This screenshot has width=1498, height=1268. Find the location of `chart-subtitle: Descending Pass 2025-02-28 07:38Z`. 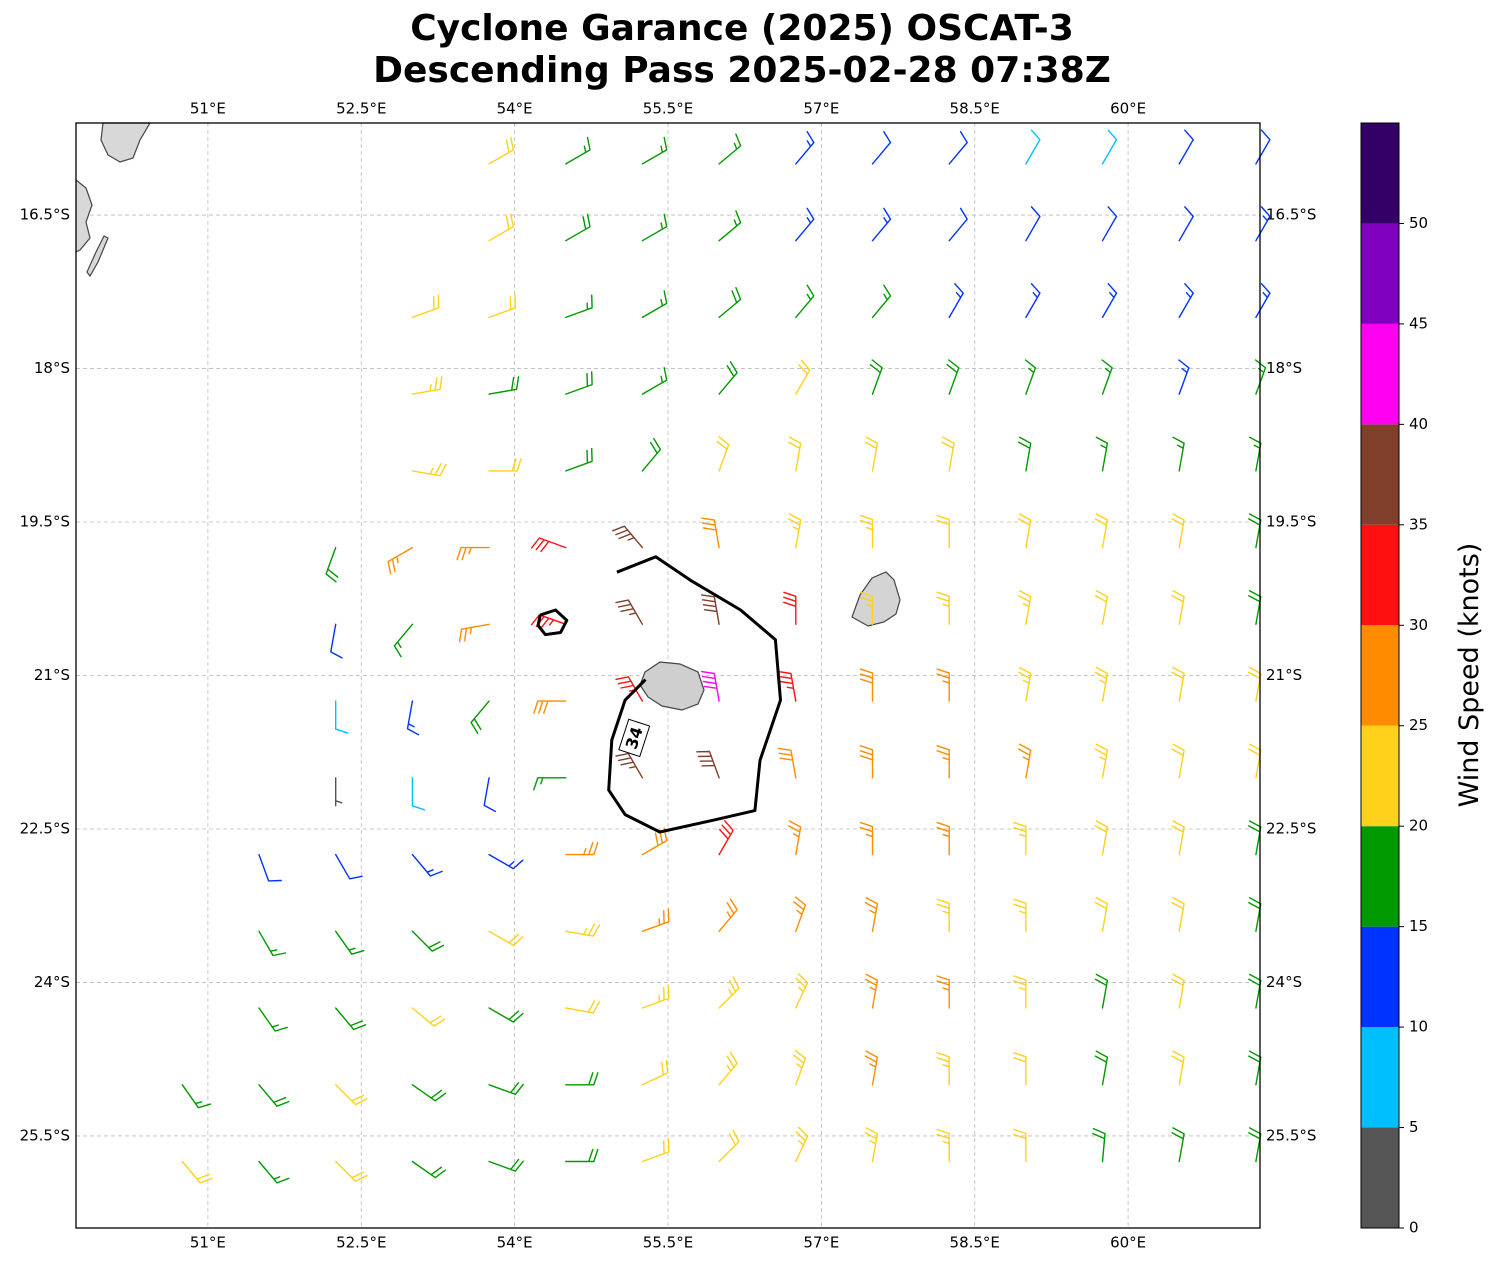

chart-subtitle: Descending Pass 2025-02-28 07:38Z is located at coordinates (742, 70).